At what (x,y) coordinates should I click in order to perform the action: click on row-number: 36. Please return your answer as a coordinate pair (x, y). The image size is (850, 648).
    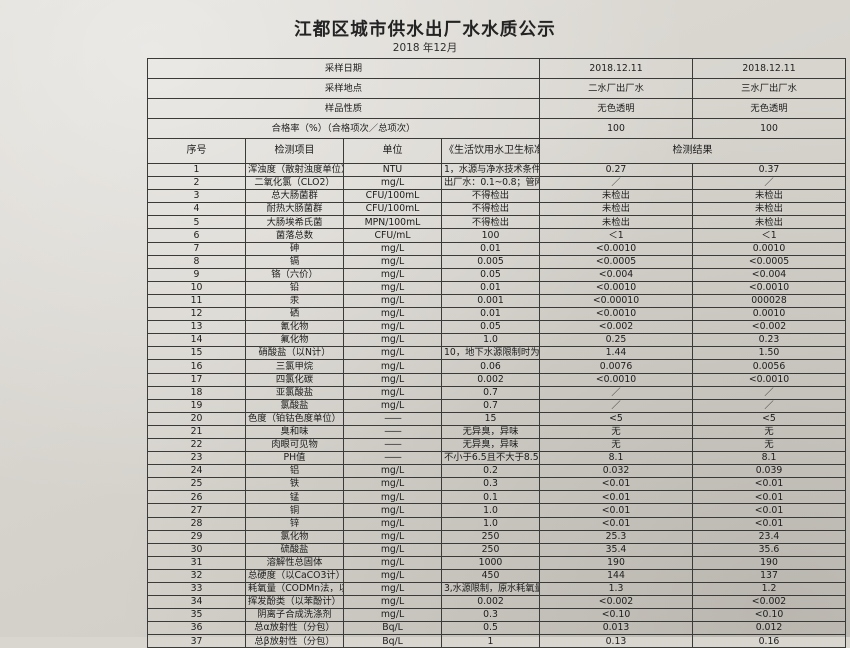
    Looking at the image, I should click on (196, 628).